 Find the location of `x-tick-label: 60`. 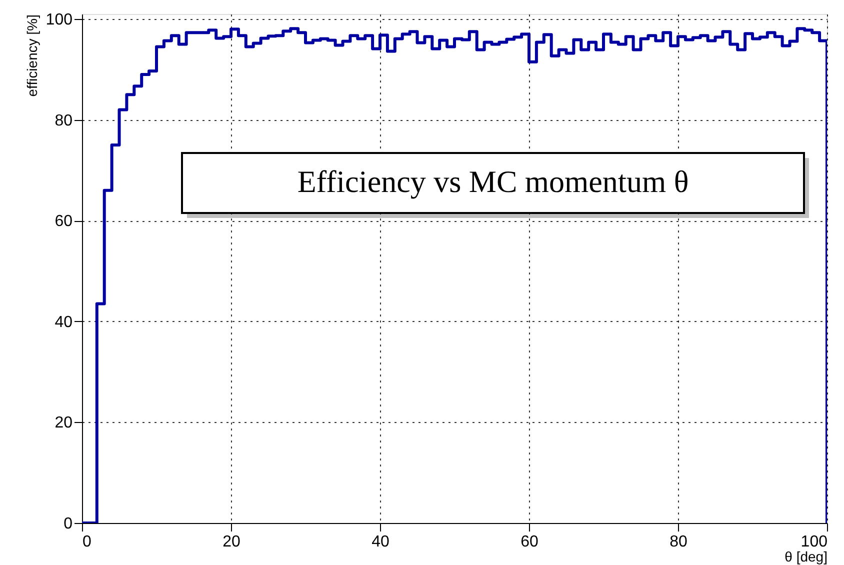

x-tick-label: 60 is located at coordinates (529, 542).